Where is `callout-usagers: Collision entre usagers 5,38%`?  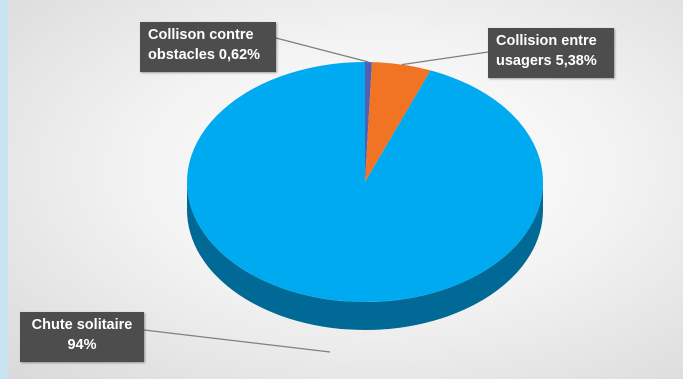
callout-usagers: Collision entre usagers 5,38% is located at coordinates (551, 53).